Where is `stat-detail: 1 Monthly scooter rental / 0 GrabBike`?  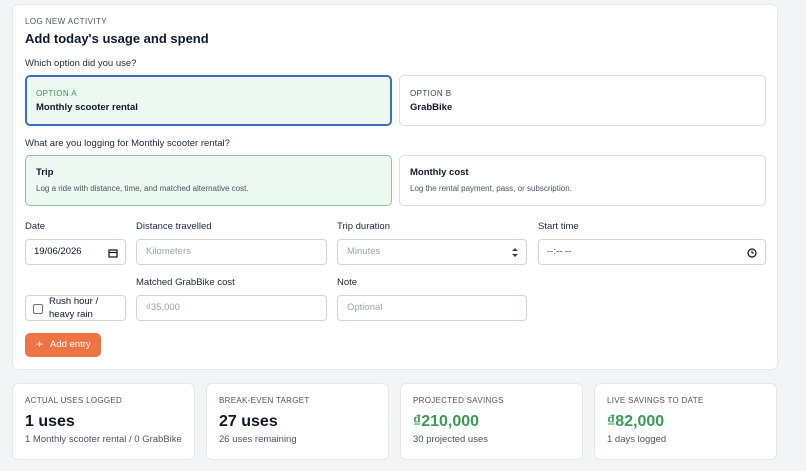
stat-detail: 1 Monthly scooter rental / 0 GrabBike is located at coordinates (103, 439).